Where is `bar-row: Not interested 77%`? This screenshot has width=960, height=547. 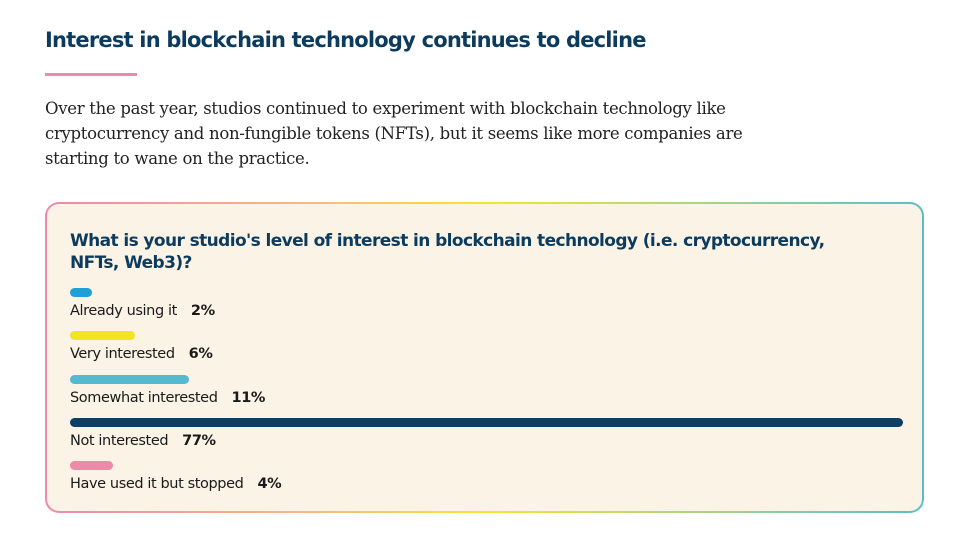
bar-row: Not interested 77% is located at coordinates (486, 439).